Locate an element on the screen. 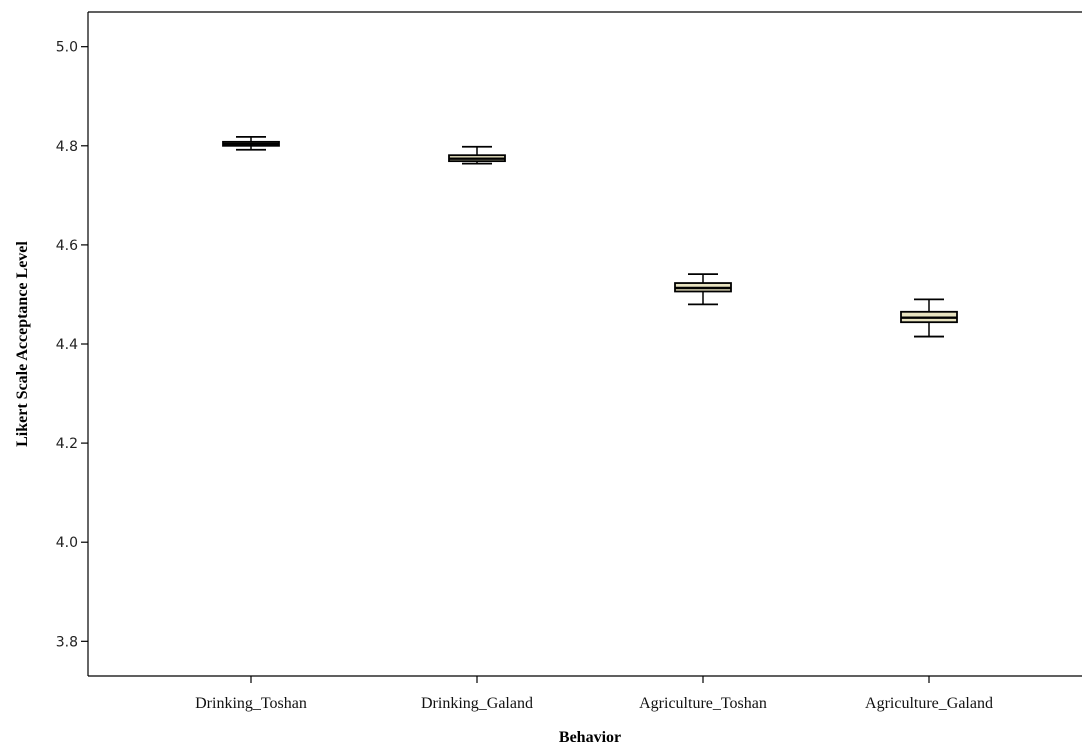 This screenshot has width=1082, height=745. y-axis: 3.8 4.0 4.2 4.4 4.6 4.8 5.0 is located at coordinates (72, 345).